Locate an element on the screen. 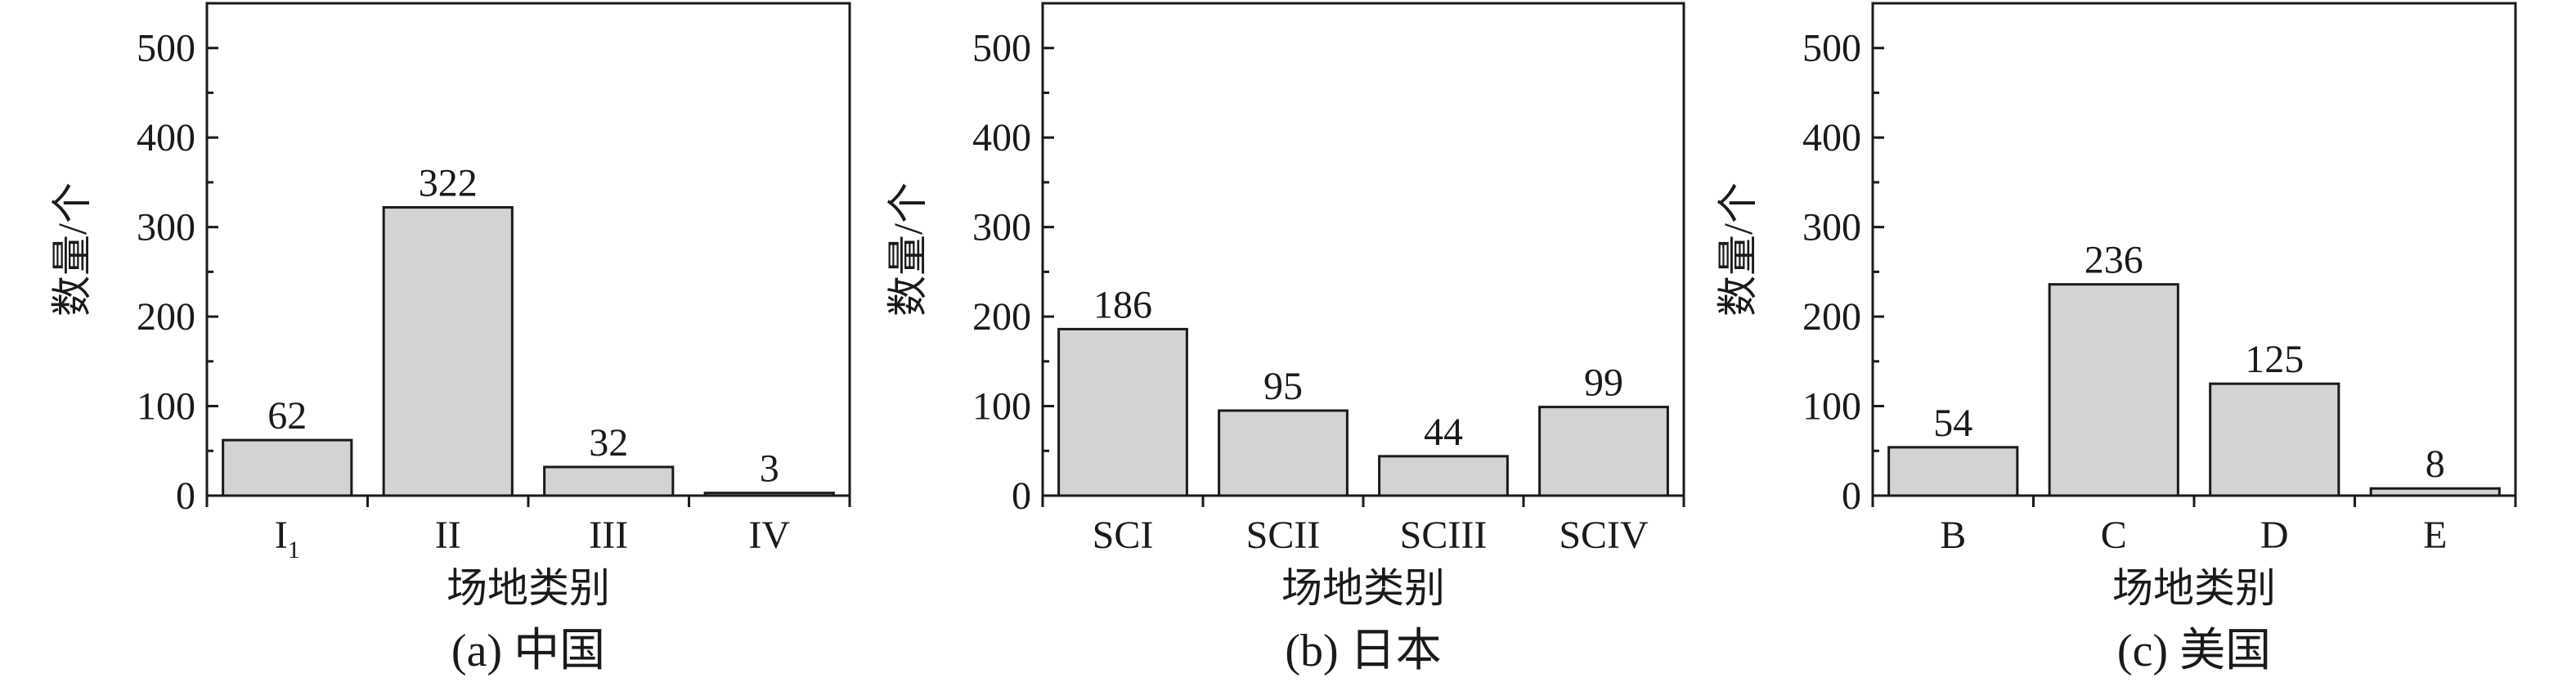  data-label-III: 32 is located at coordinates (608, 443).